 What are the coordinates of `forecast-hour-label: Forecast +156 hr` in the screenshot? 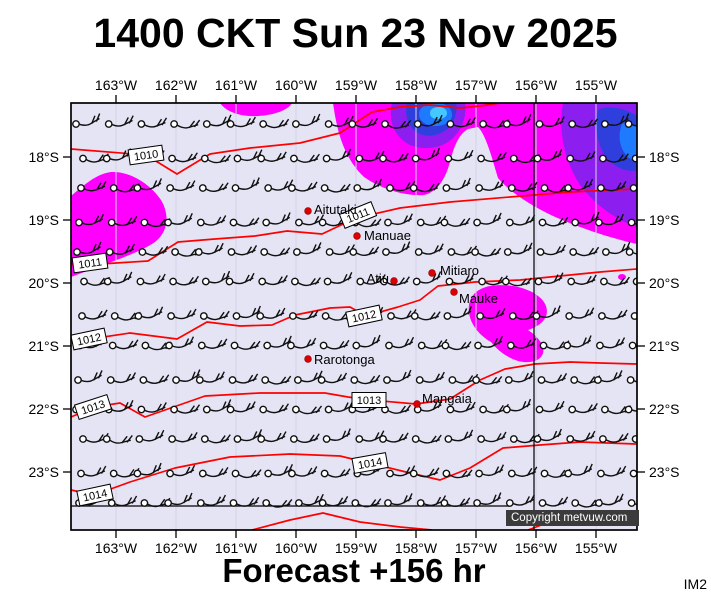 It's located at (354, 570).